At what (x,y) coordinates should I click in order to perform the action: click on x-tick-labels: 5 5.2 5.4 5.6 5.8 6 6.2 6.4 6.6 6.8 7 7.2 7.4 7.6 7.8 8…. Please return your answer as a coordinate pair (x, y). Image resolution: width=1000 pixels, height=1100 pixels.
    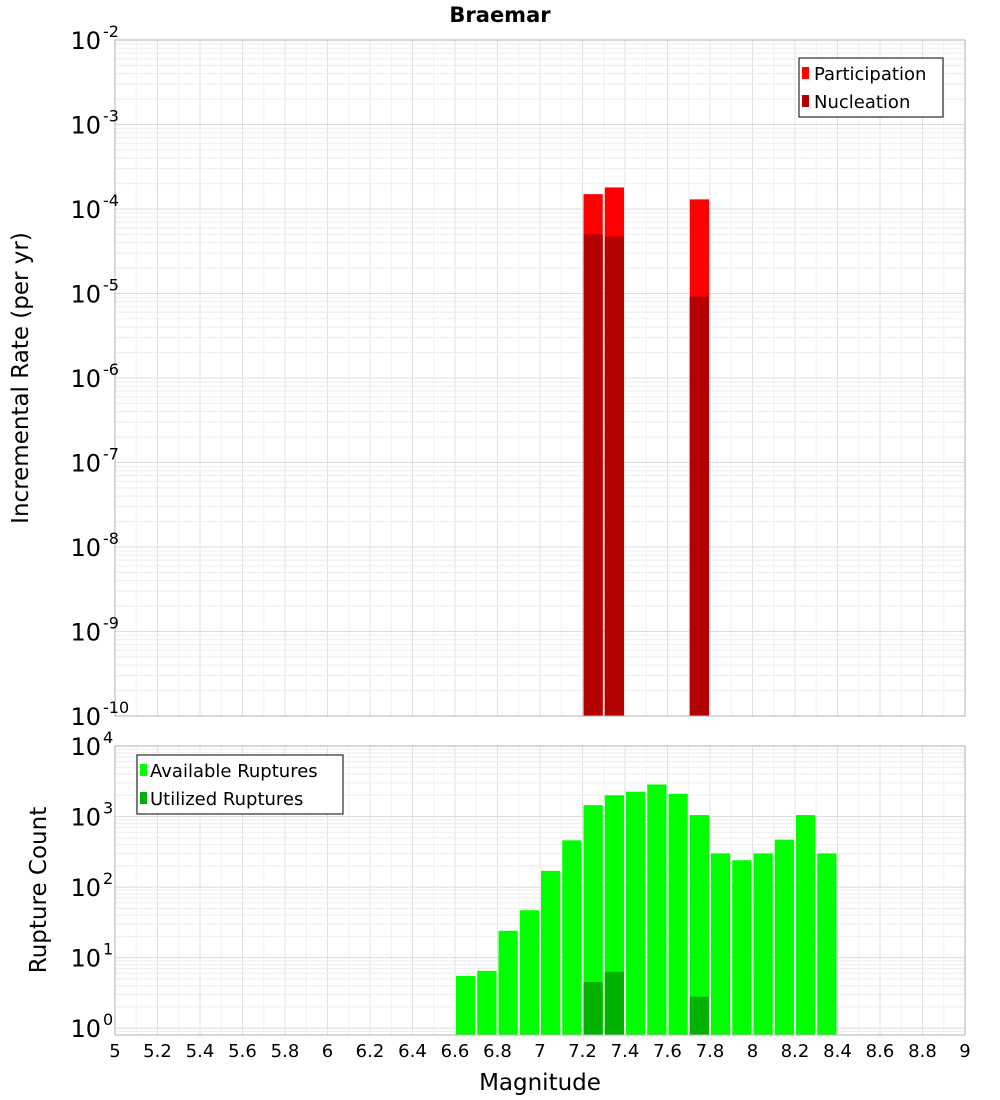
    Looking at the image, I should click on (539, 1051).